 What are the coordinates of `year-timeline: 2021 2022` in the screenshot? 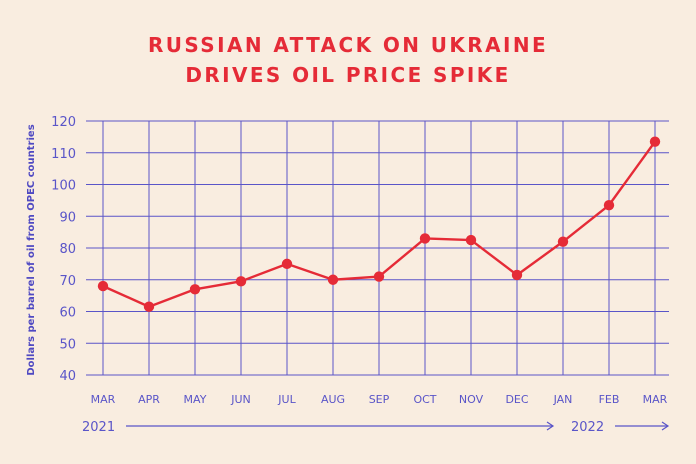 It's located at (376, 427).